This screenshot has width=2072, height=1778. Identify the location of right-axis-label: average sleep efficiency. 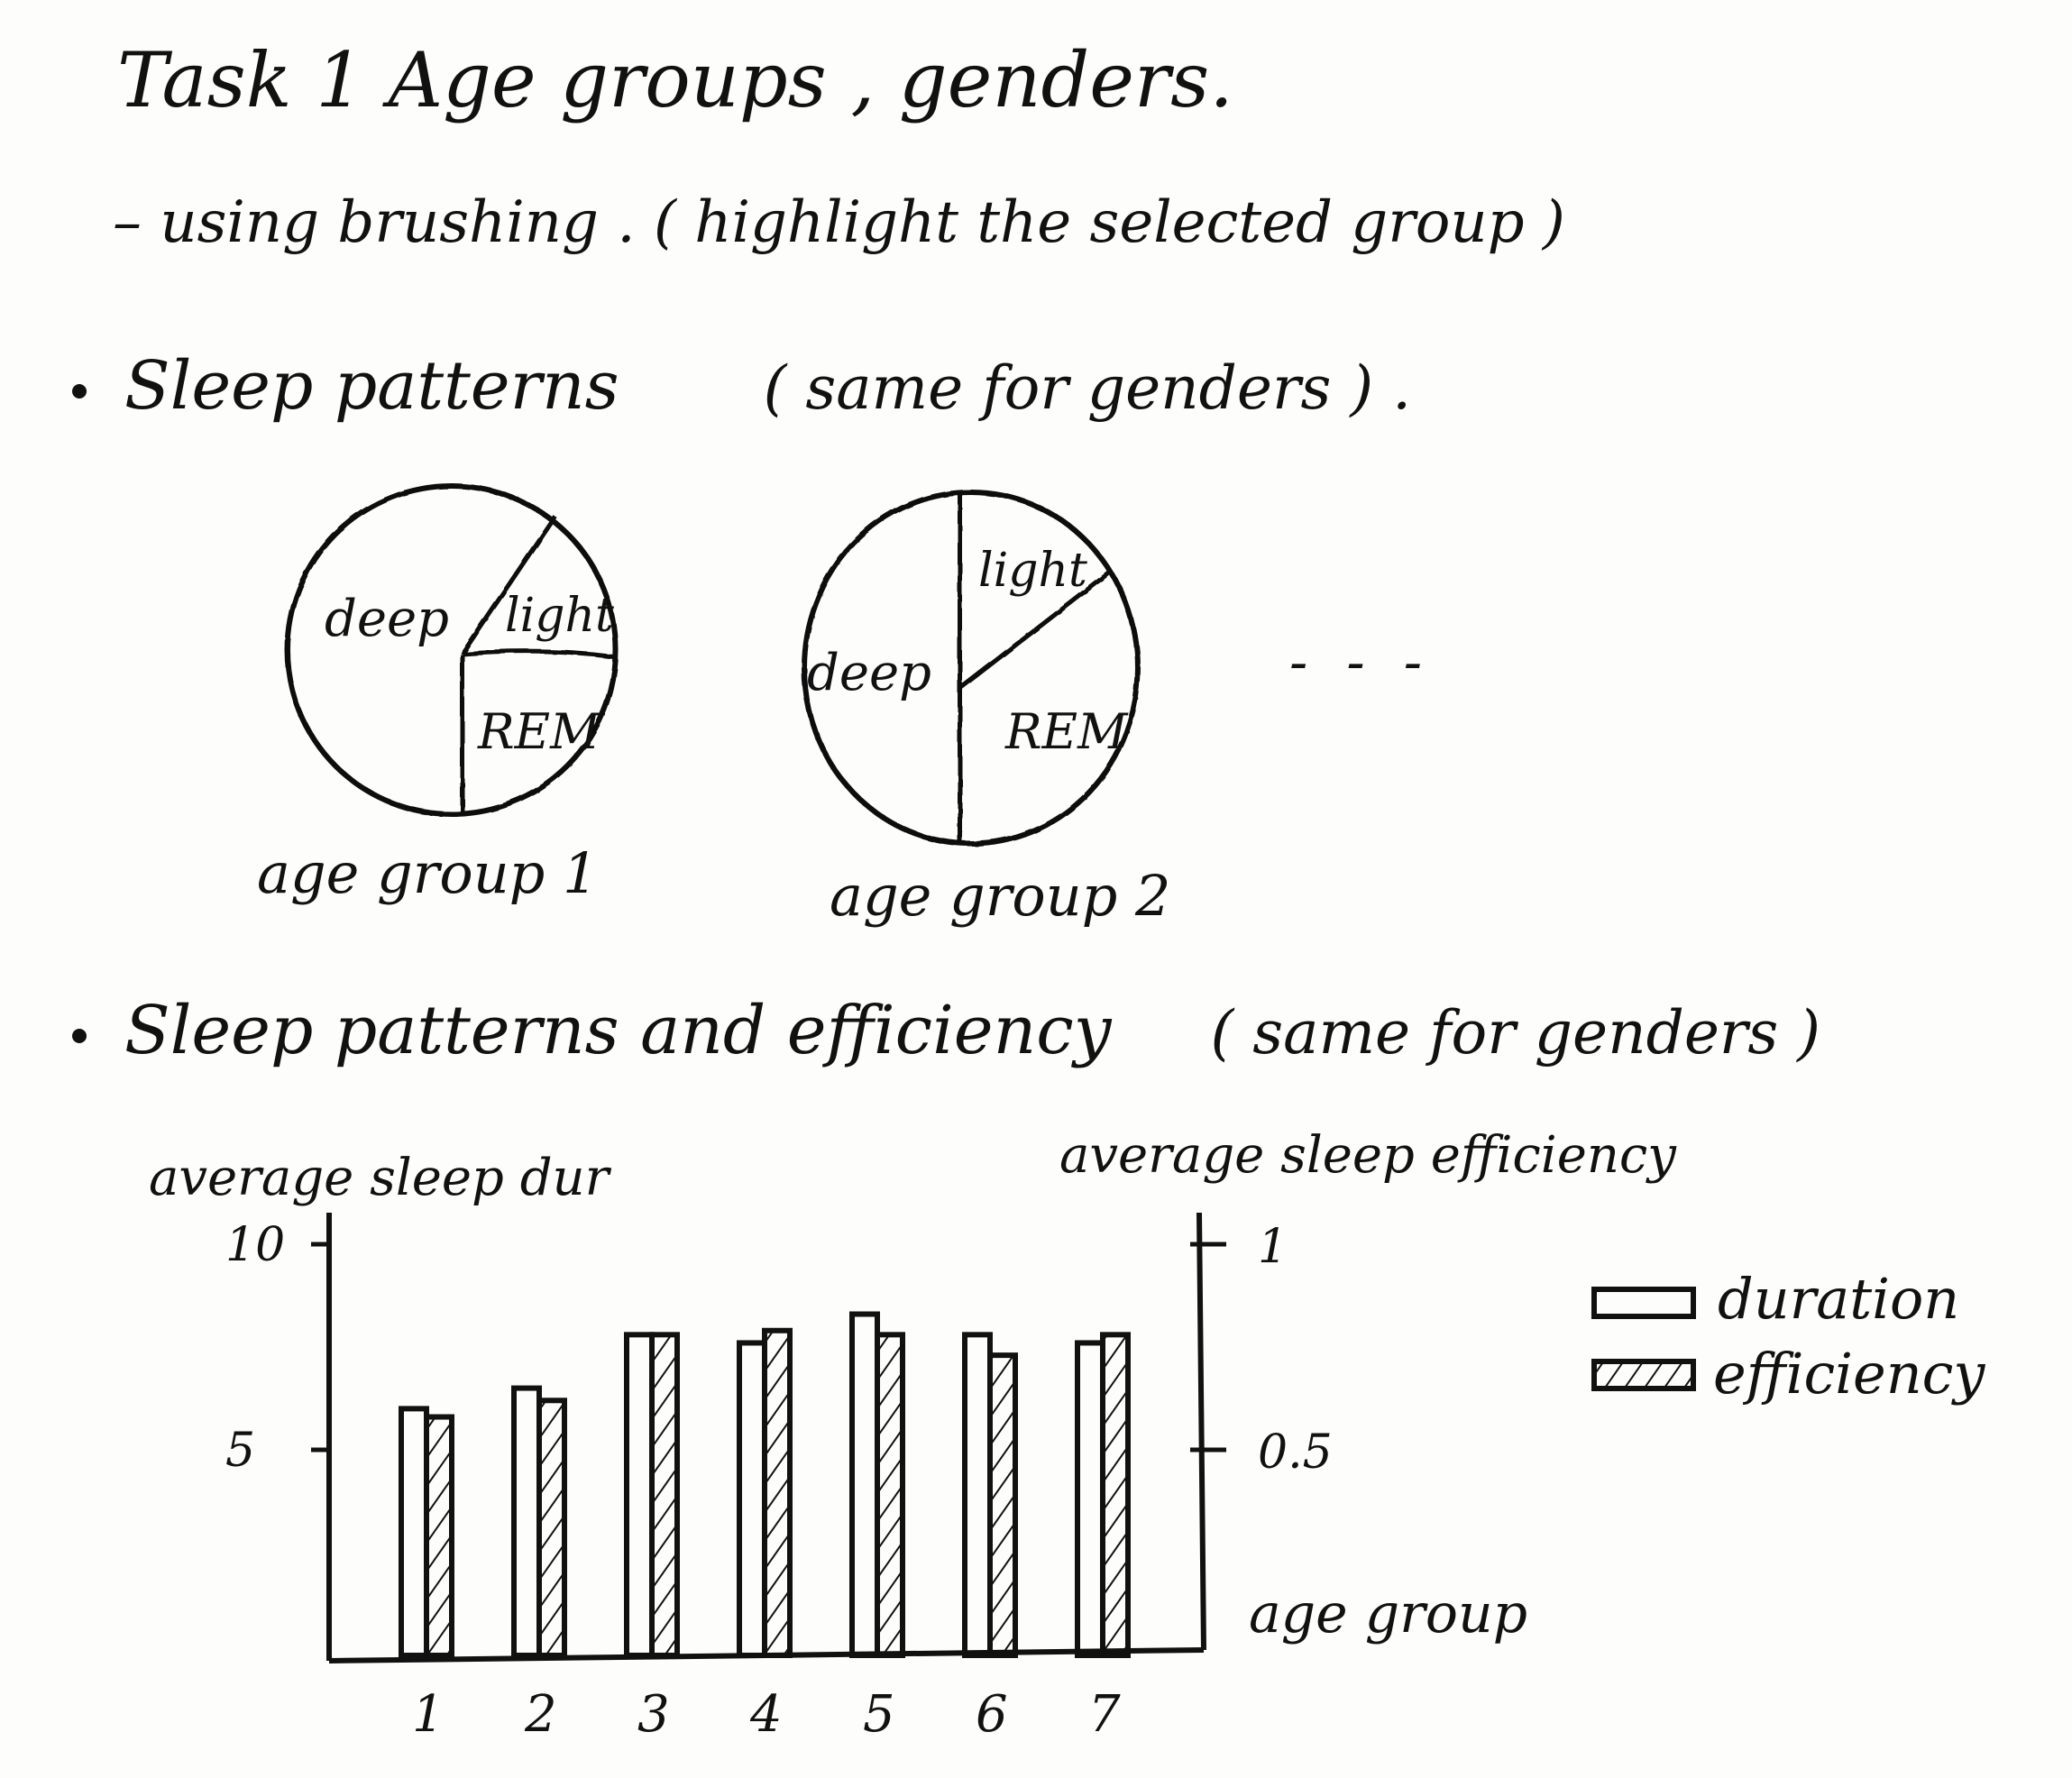
(1368, 1155).